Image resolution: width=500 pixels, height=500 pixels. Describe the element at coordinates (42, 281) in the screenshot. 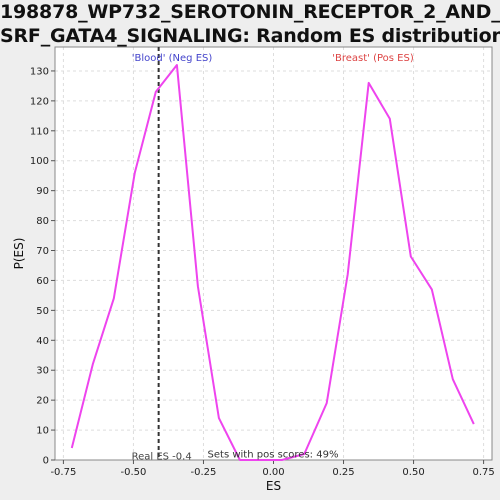

I see `y-tick-label: 60` at that location.